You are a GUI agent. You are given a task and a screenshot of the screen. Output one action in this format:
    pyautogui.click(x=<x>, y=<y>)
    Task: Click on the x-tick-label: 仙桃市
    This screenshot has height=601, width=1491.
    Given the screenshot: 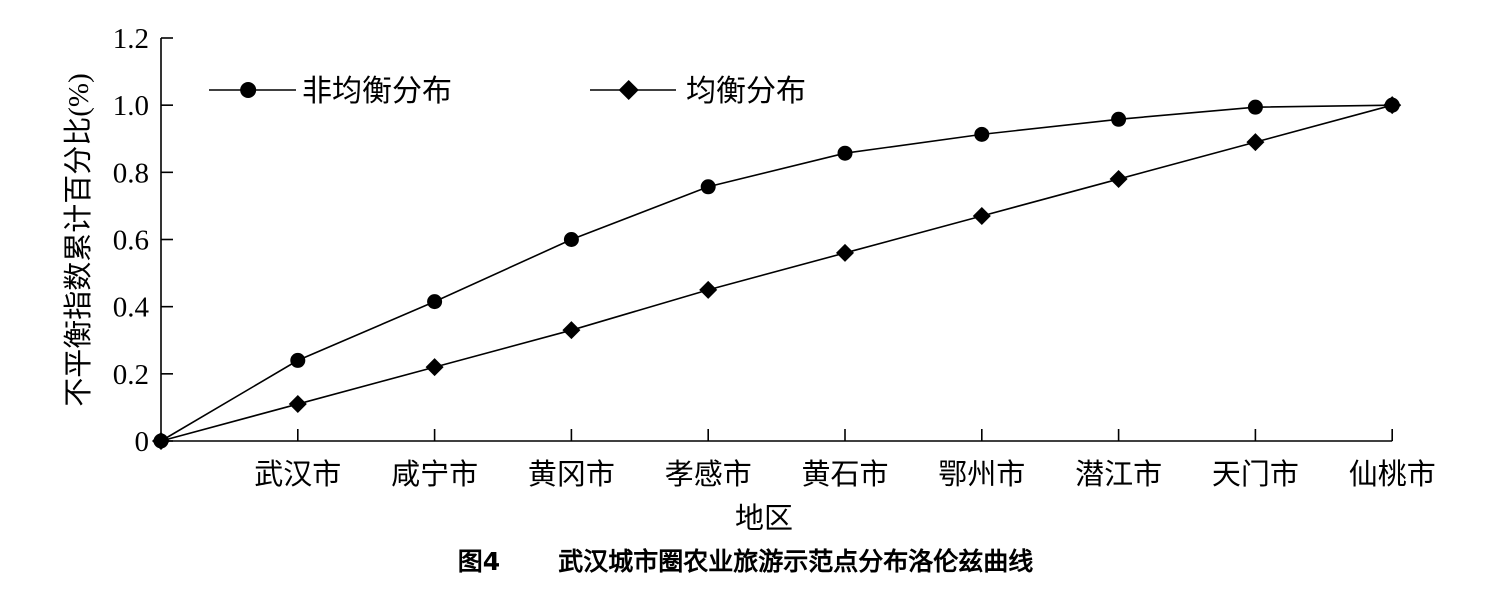 What is the action you would take?
    pyautogui.click(x=1392, y=474)
    